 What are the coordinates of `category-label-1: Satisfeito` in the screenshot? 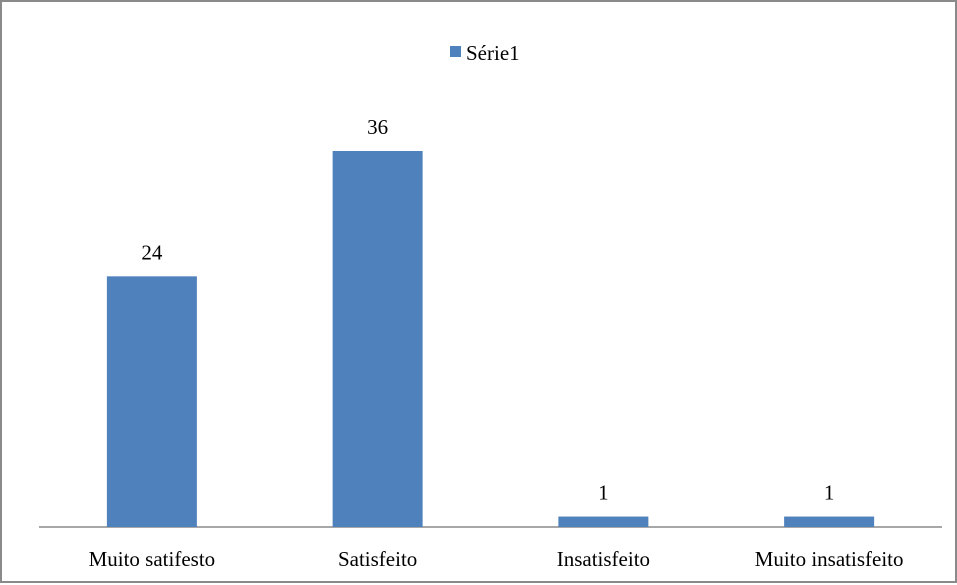 It's located at (377, 559).